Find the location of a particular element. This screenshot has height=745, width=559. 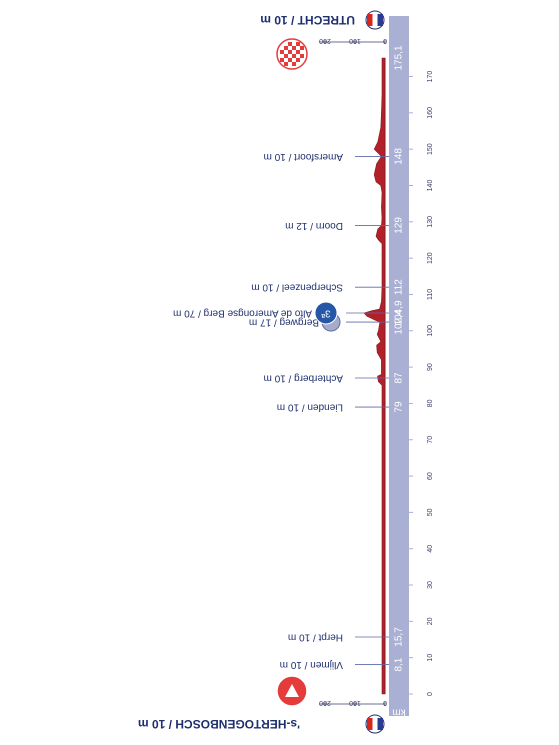

waypoint-label: Alto de Amerongse Berg / 70 m is located at coordinates (242, 312).